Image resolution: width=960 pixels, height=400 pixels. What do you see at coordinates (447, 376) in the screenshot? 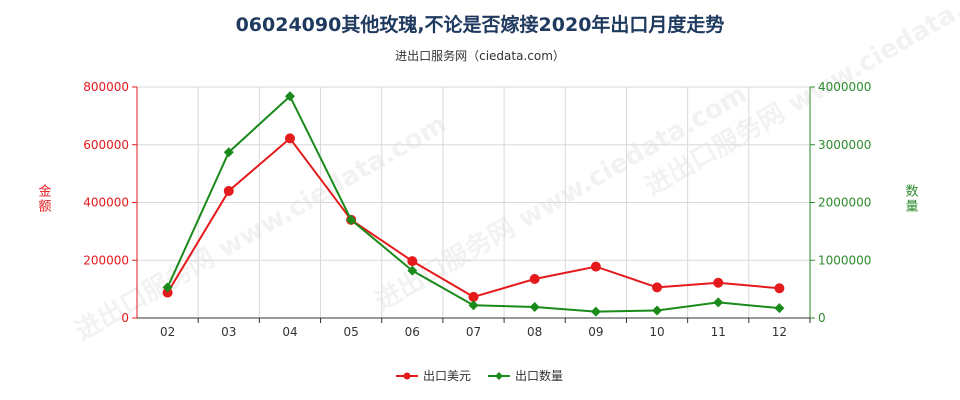
I see `legend-label: 出口美元` at bounding box center [447, 376].